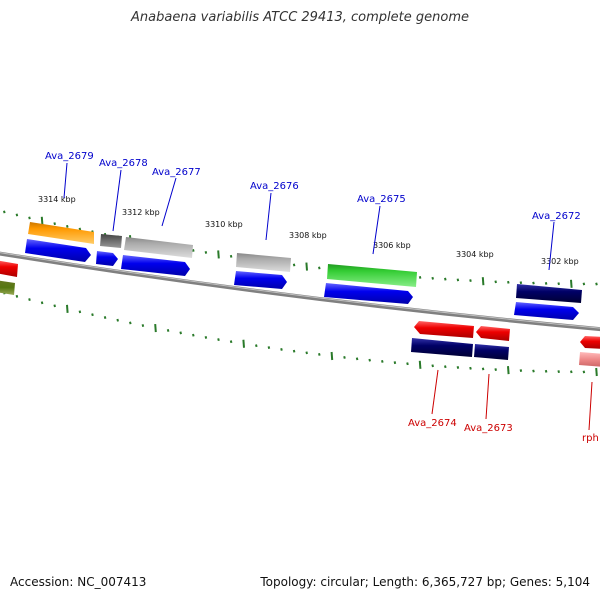  Describe the element at coordinates (590, 438) in the screenshot. I see `gene-label: rph` at that location.